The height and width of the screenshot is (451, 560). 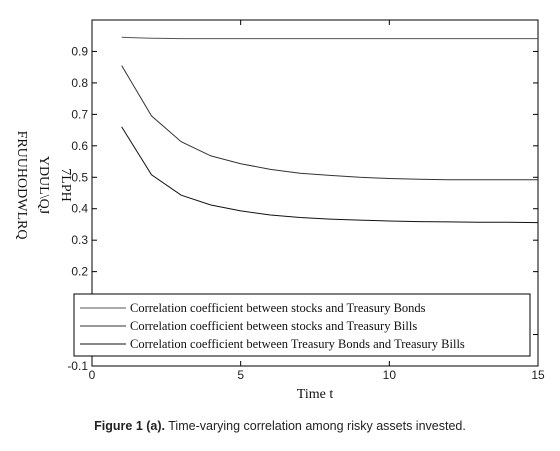 What do you see at coordinates (79, 177) in the screenshot?
I see `y-tick-label: 0.5` at bounding box center [79, 177].